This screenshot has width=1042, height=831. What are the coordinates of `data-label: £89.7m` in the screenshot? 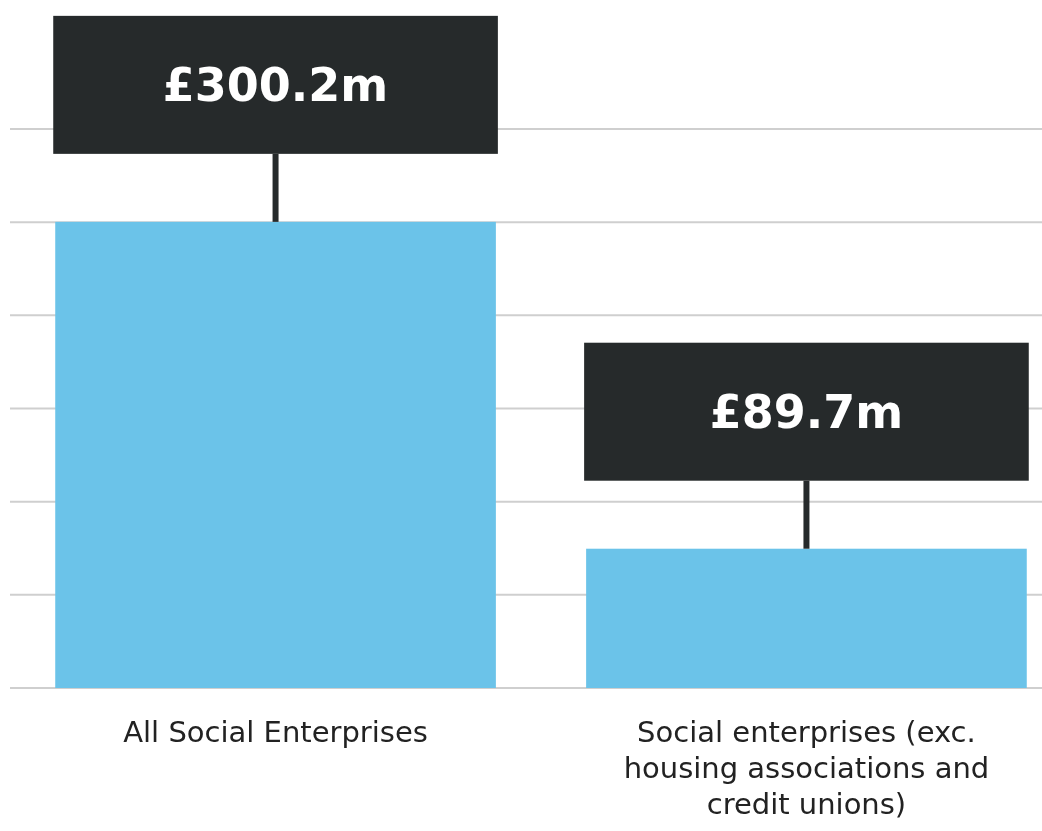 It's located at (806, 411).